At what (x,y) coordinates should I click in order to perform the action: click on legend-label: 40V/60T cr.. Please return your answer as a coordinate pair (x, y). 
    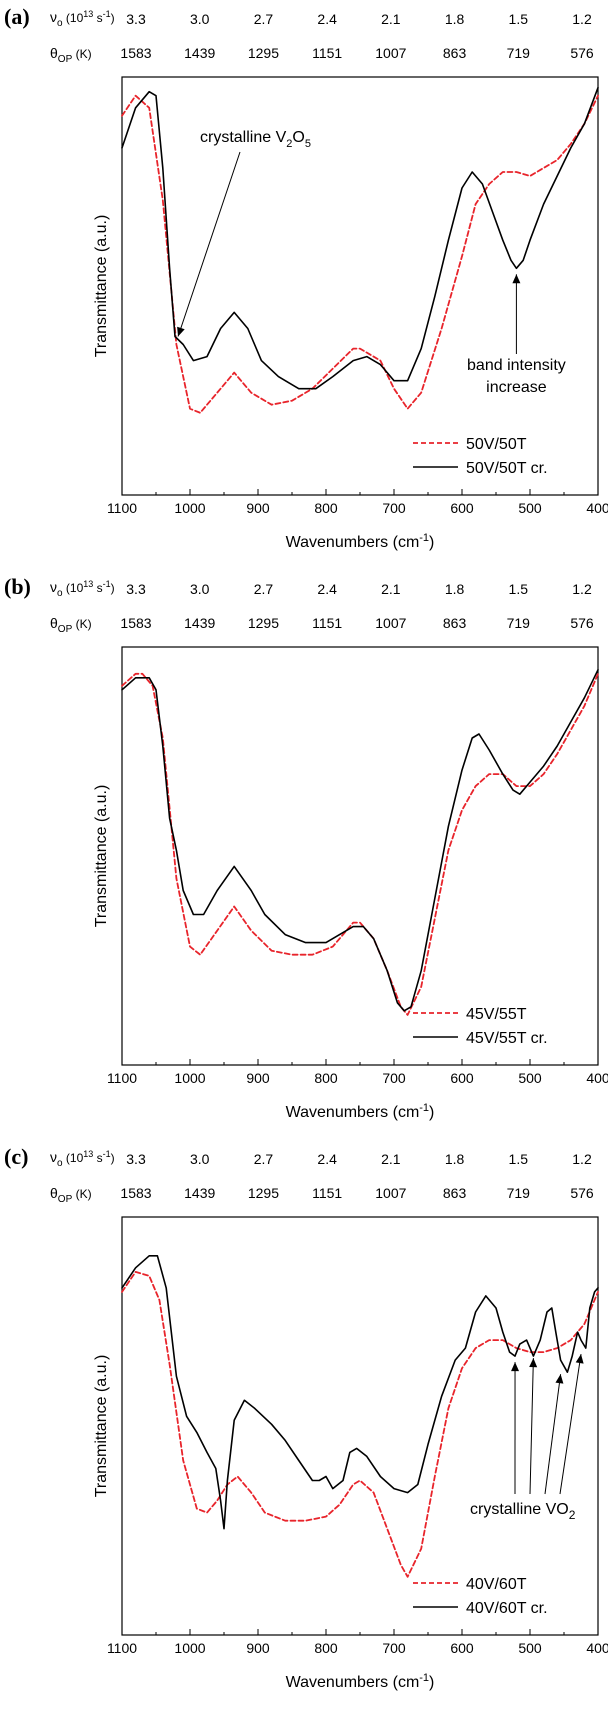
    Looking at the image, I should click on (507, 1608).